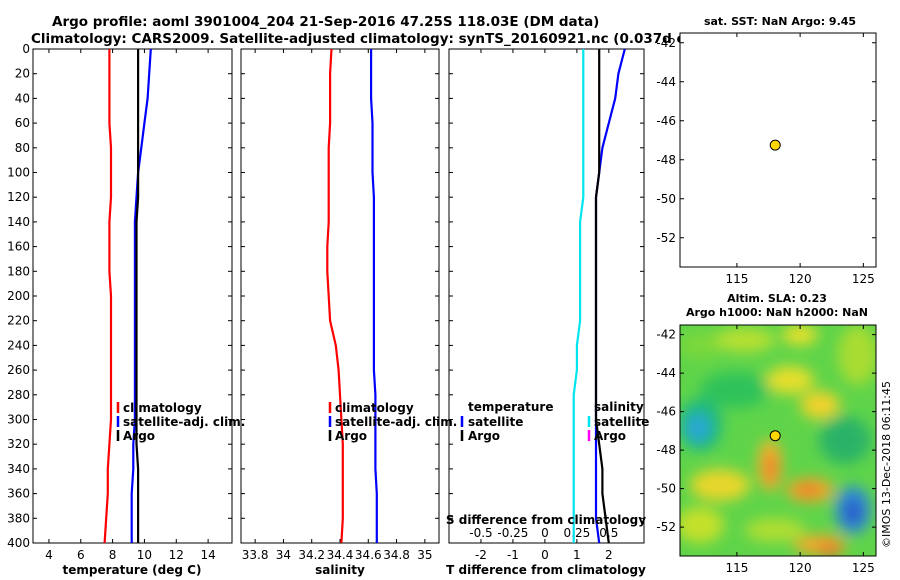 The image size is (900, 580). Describe the element at coordinates (577, 533) in the screenshot. I see `x-top-tick-label: 0.25` at that location.